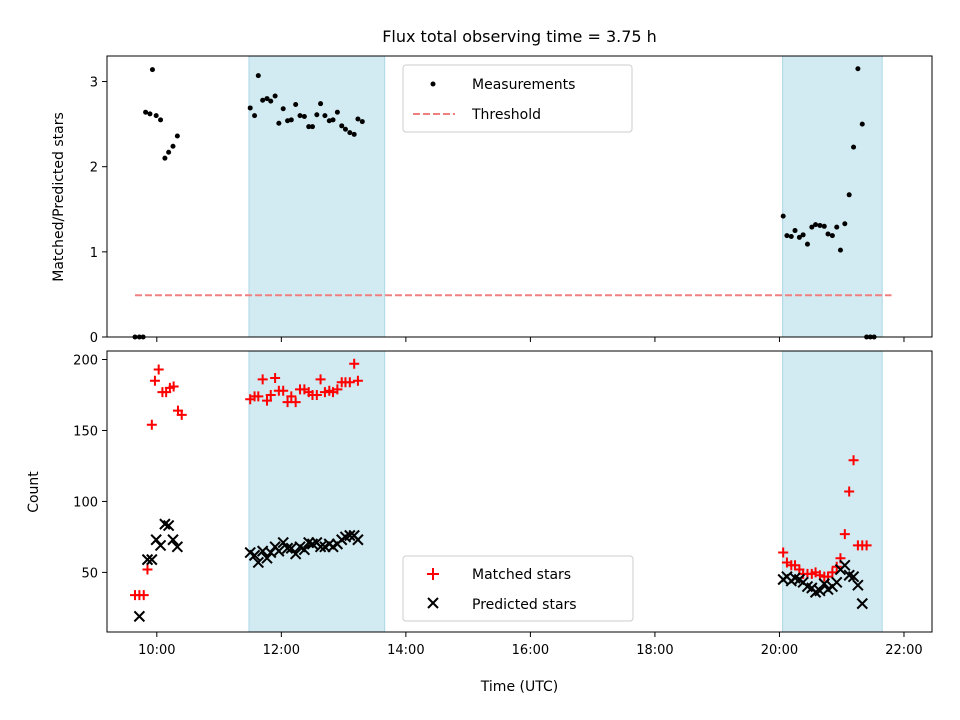 Image resolution: width=960 pixels, height=720 pixels. Describe the element at coordinates (94, 168) in the screenshot. I see `y-tick-label: 2` at that location.